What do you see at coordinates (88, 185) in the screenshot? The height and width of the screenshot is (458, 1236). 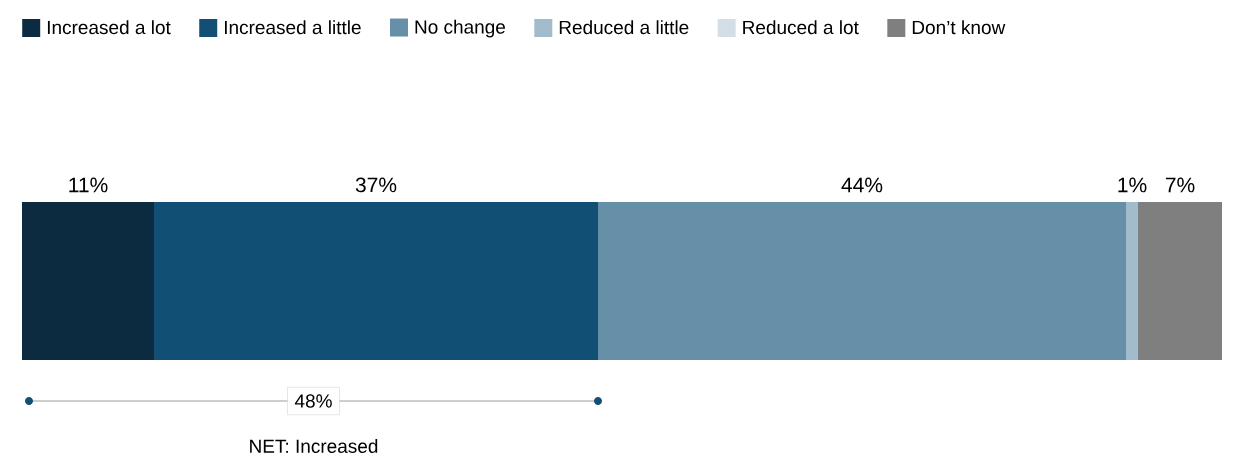 I see `data-label: 11%` at bounding box center [88, 185].